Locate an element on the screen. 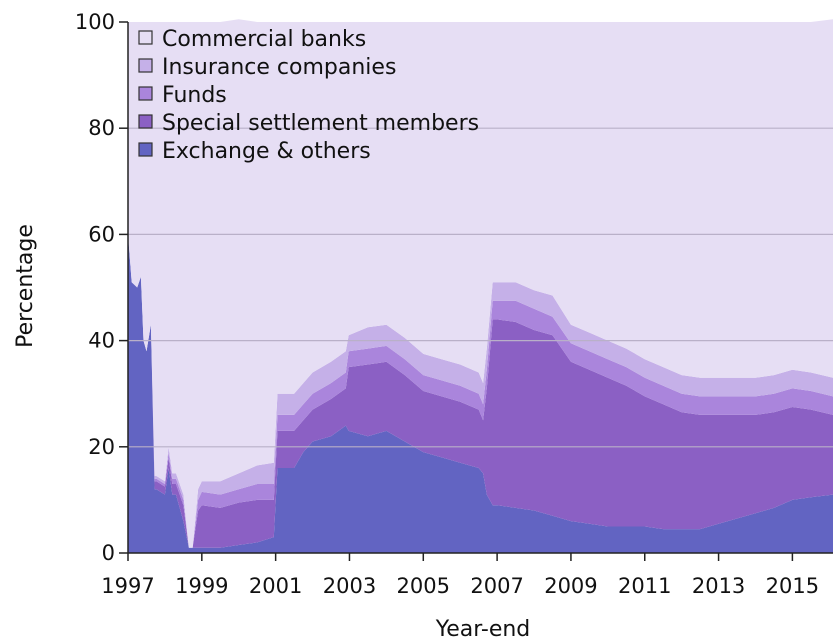  legend-label-commercial-banks: Commercial banks is located at coordinates (264, 39).